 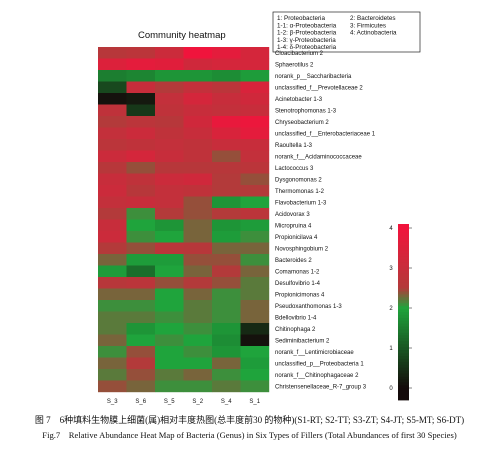 I want to click on row-label: Micropruina 4, so click(x=293, y=226).